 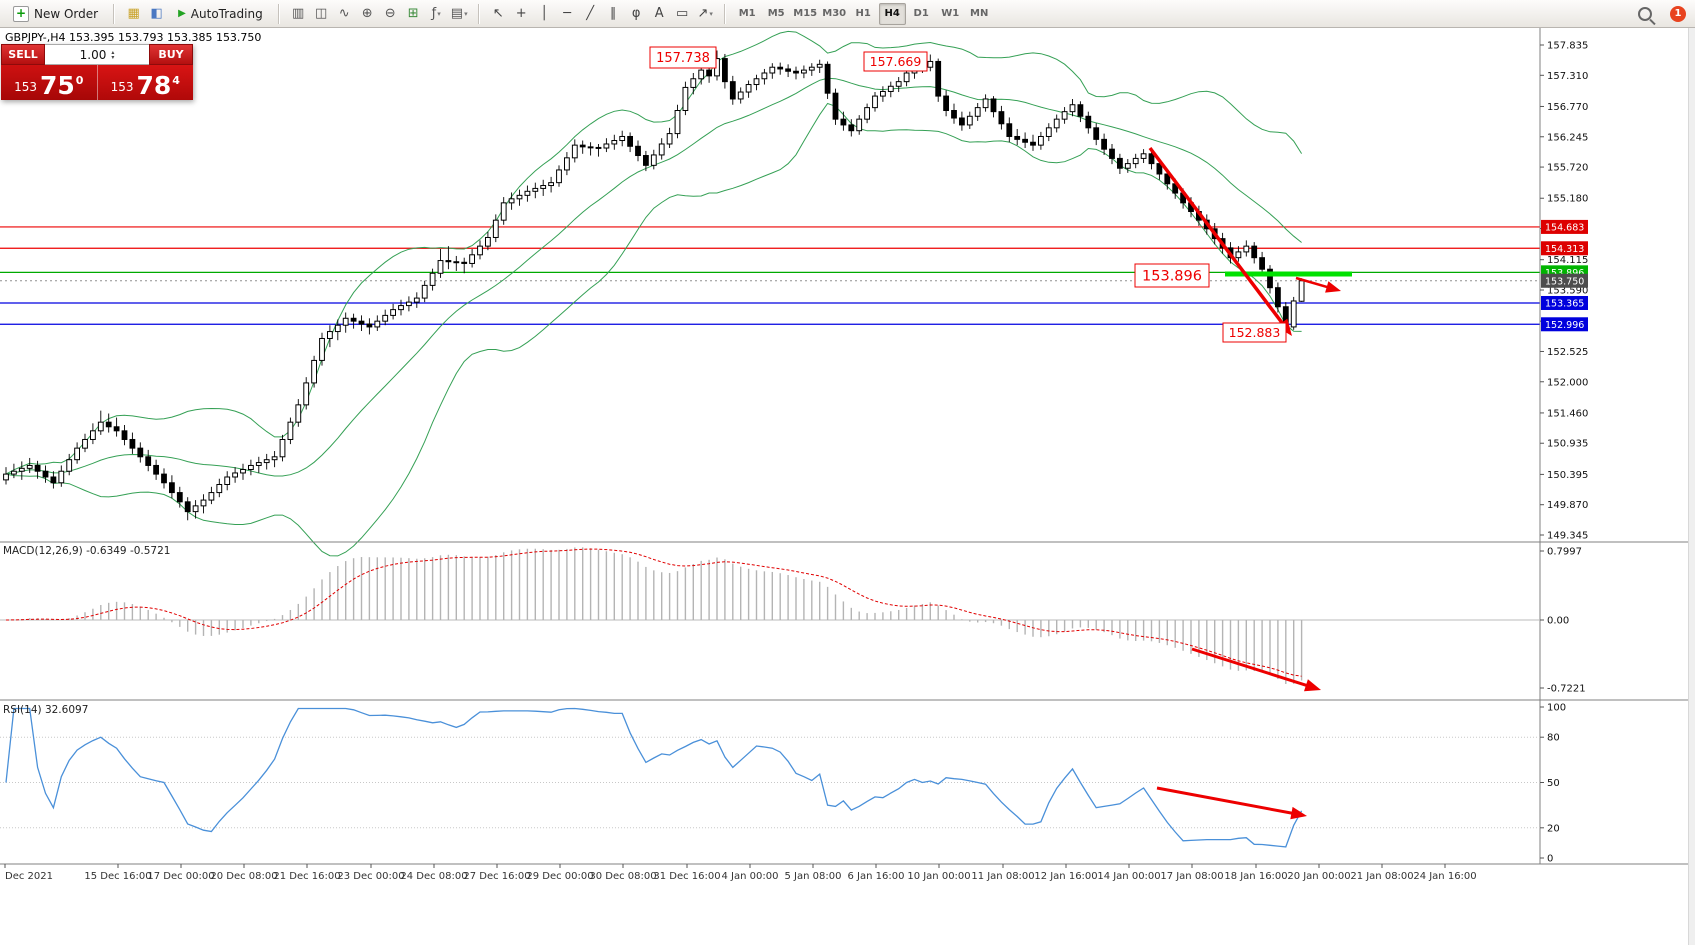 What do you see at coordinates (122, 87) in the screenshot?
I see `buy-price-prefix: 153` at bounding box center [122, 87].